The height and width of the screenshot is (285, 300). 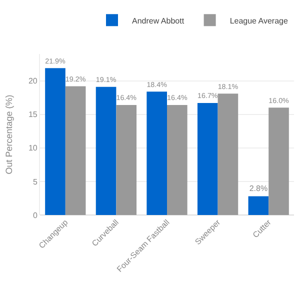 What do you see at coordinates (258, 189) in the screenshot?
I see `data-label: 2.8%` at bounding box center [258, 189].